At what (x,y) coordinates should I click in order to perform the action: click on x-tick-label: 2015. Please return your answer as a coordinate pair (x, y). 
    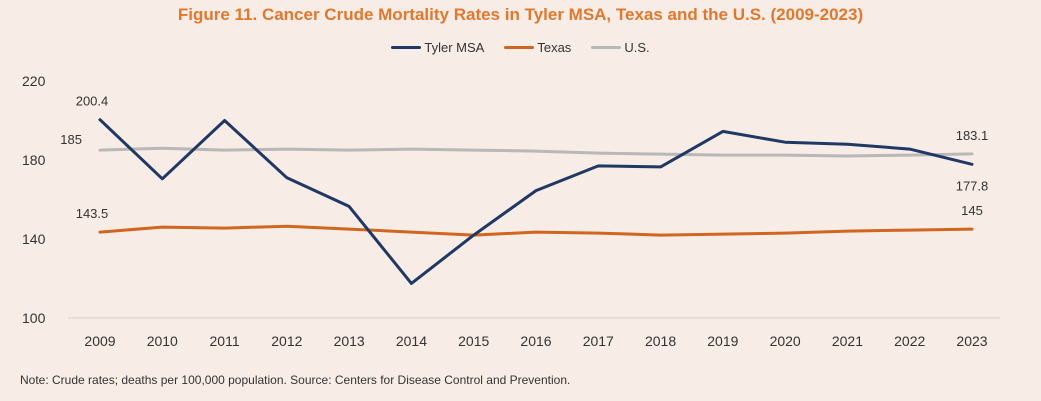
    Looking at the image, I should click on (473, 341).